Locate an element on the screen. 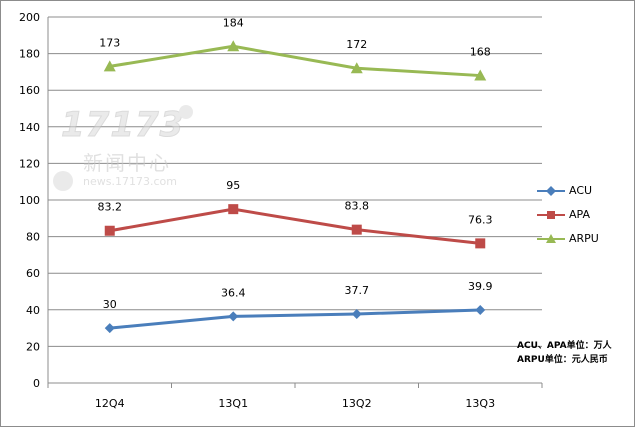 The height and width of the screenshot is (427, 635). unit-note-line-1: ACU、APA单位：万人 is located at coordinates (564, 346).